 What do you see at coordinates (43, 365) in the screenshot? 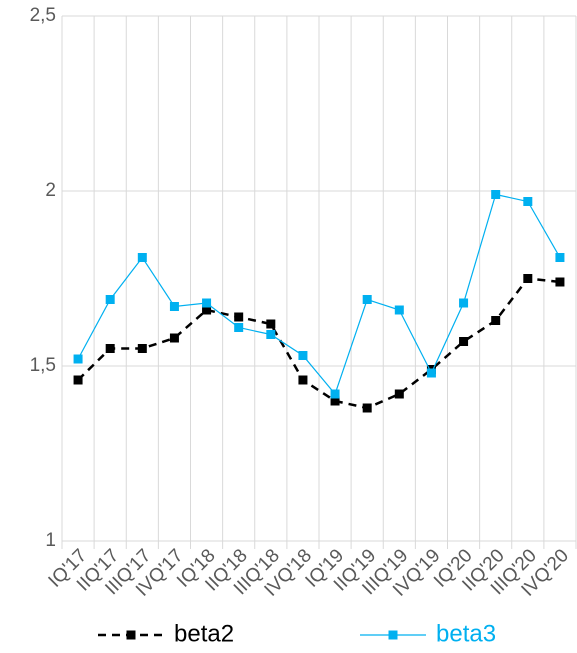
I see `y-tick-label: 1,5` at bounding box center [43, 365].